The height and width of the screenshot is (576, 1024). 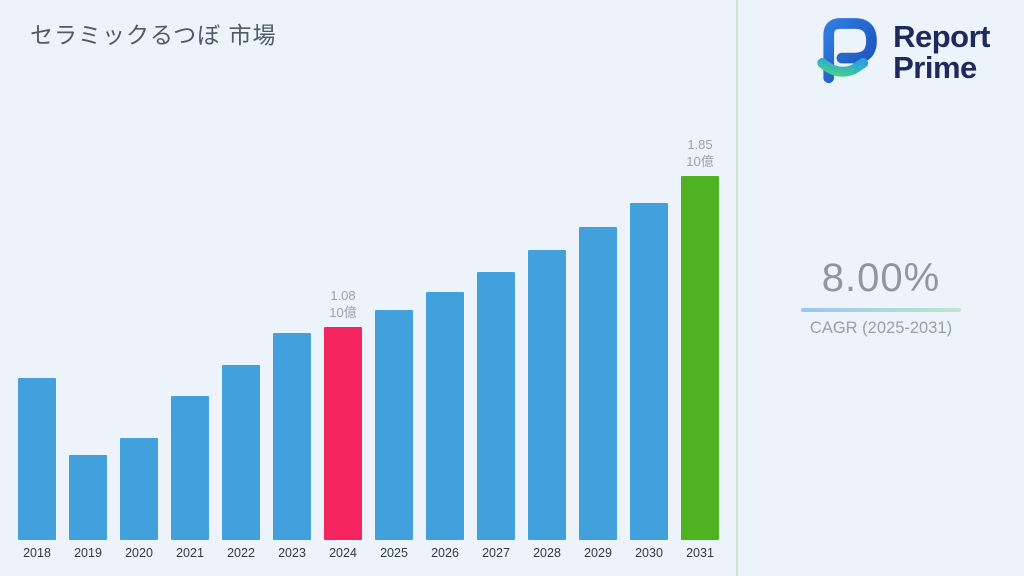 I want to click on x-axis-label-2018: 2018, so click(x=37, y=553).